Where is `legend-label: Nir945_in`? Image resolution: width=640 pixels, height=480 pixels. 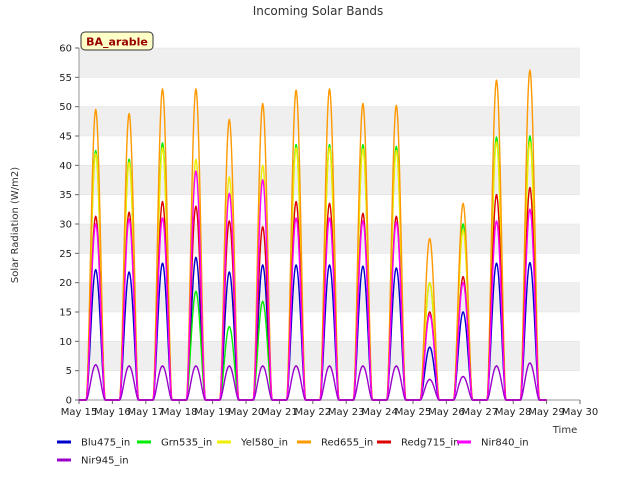 legend-label: Nir945_in is located at coordinates (105, 461).